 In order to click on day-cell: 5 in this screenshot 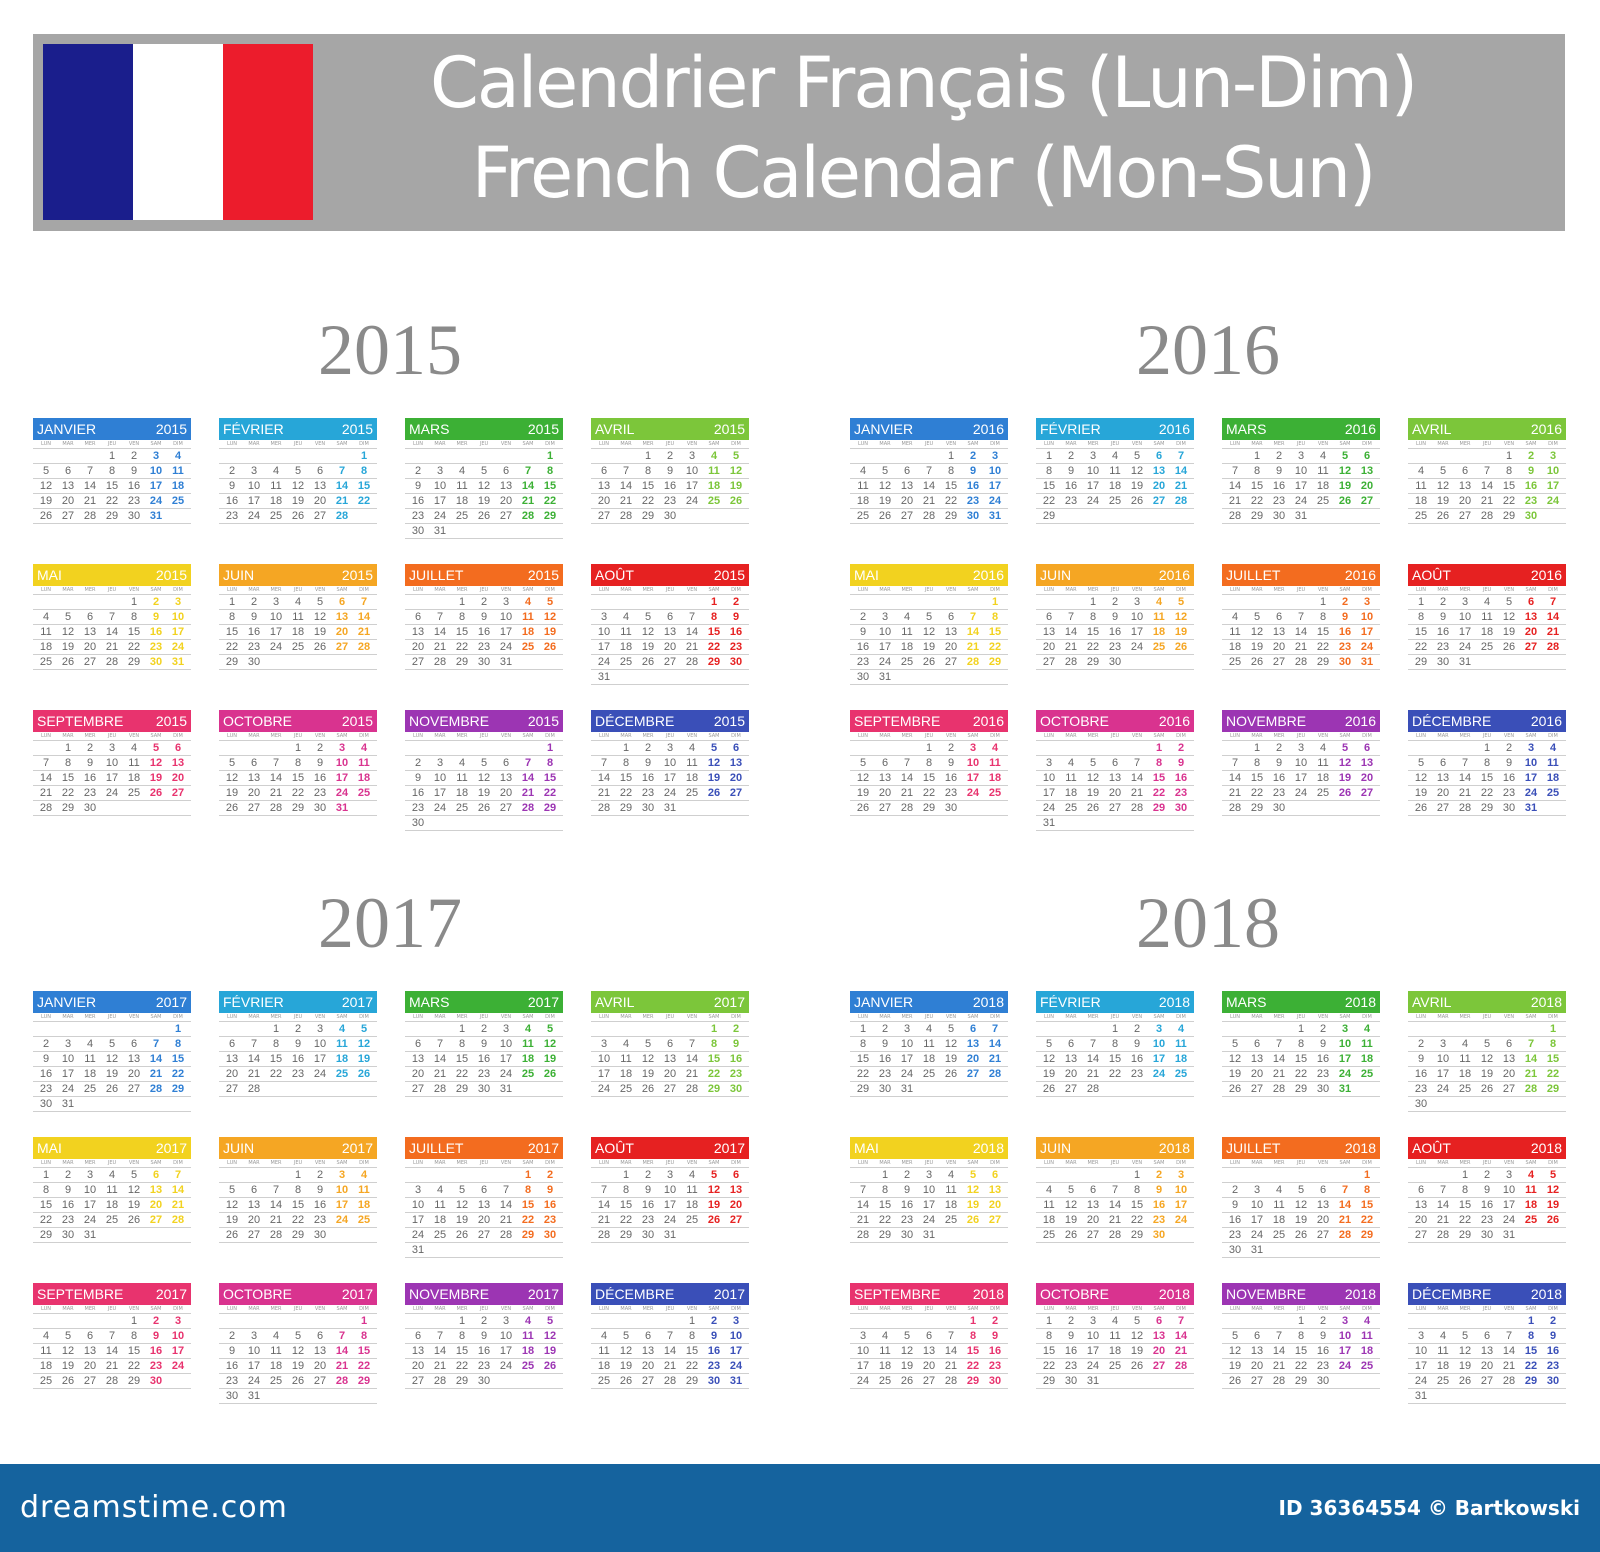, I will do `click(736, 456)`.